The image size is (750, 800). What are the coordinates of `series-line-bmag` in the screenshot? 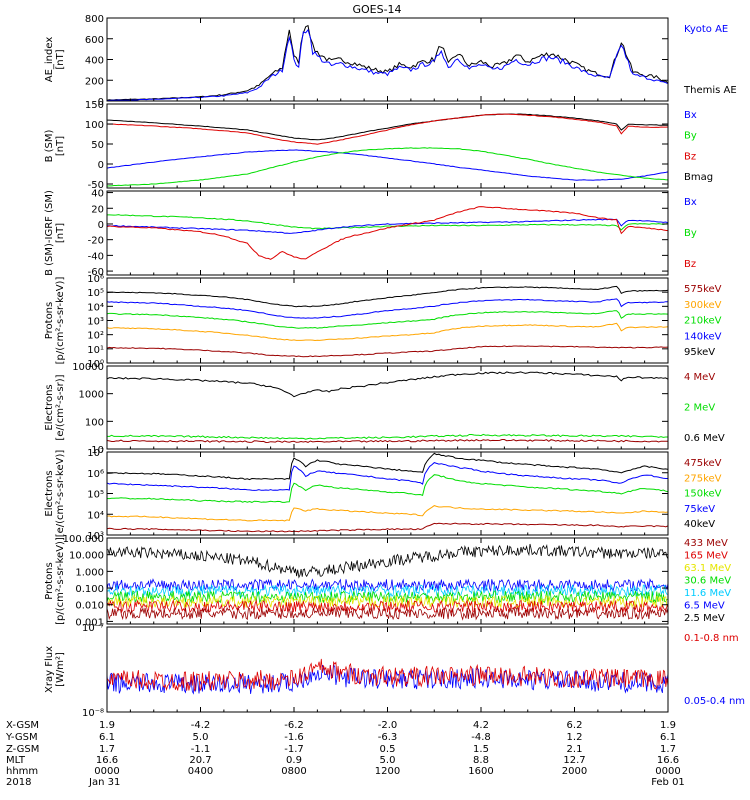 It's located at (387, 127).